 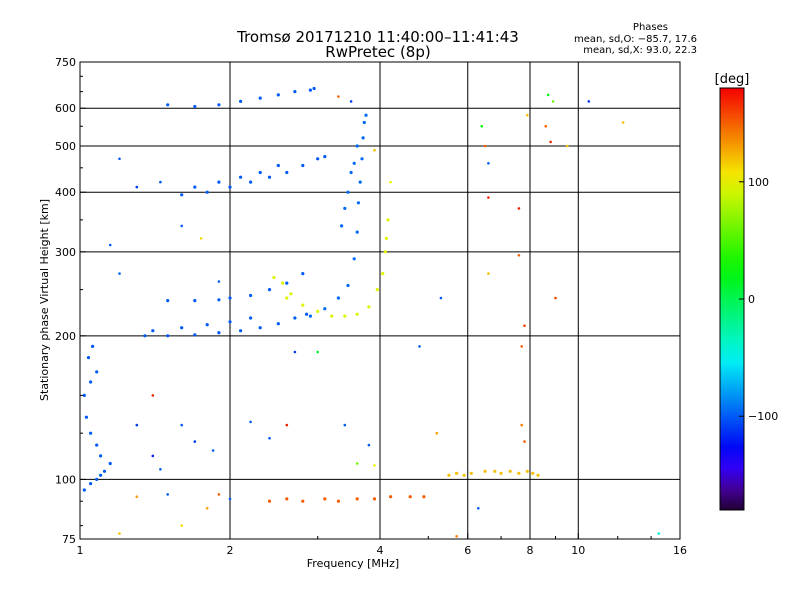 I want to click on colorbar-tick-label: −100, so click(x=763, y=416).